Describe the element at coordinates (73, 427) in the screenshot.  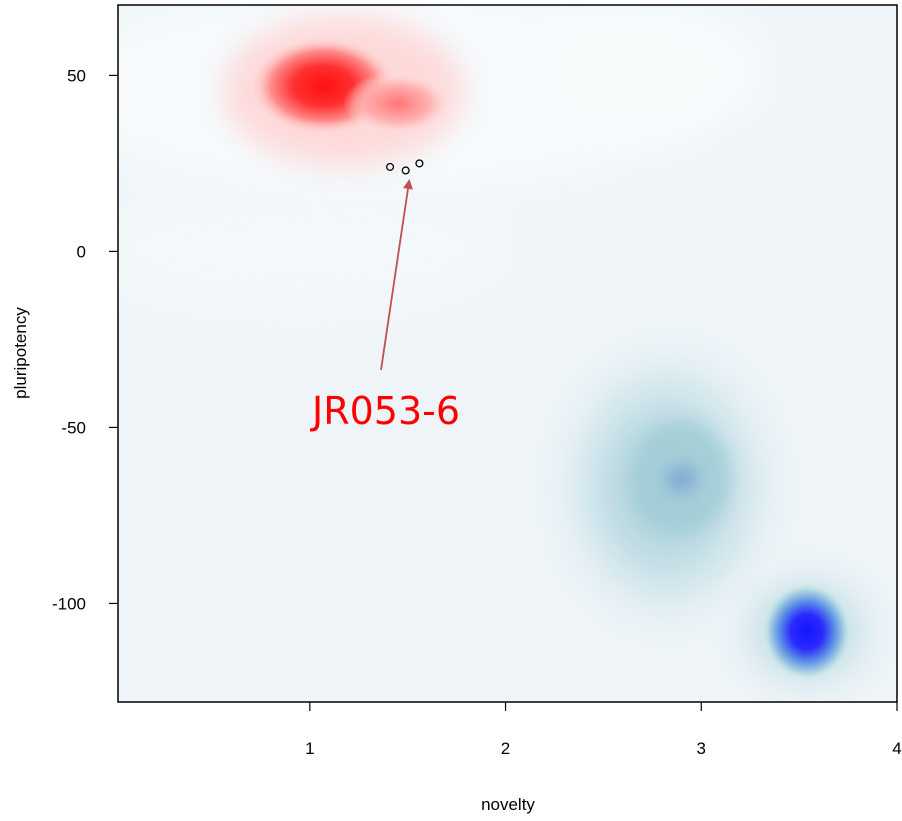
I see `y-tick-label: -50` at that location.